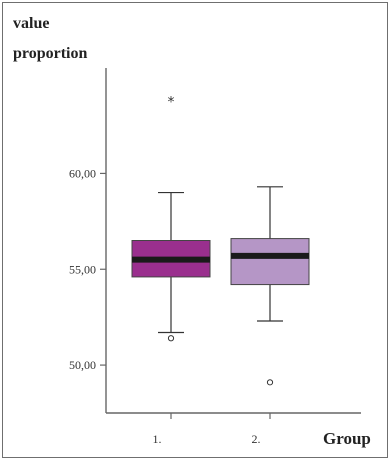 This screenshot has height=462, width=390. I want to click on x-axis-label: Group, so click(347, 438).